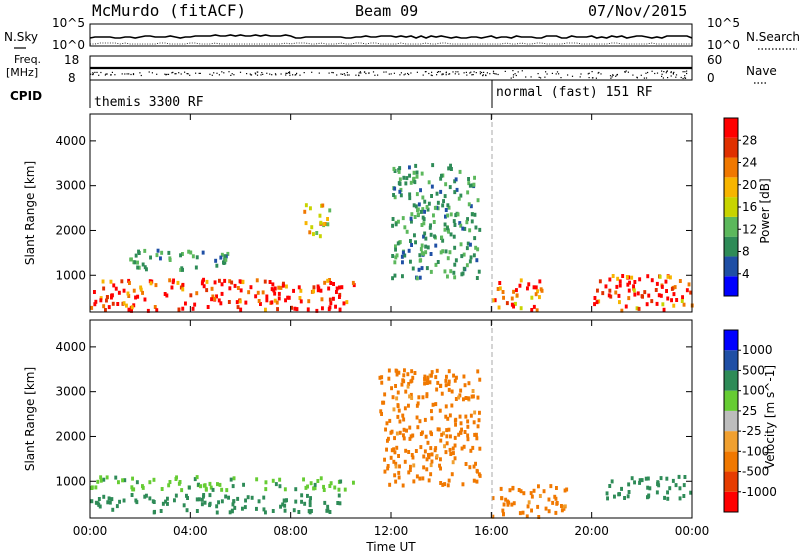 This screenshot has height=554, width=800. What do you see at coordinates (749, 140) in the screenshot?
I see `power-colorbar-tick-label: 28` at bounding box center [749, 140].